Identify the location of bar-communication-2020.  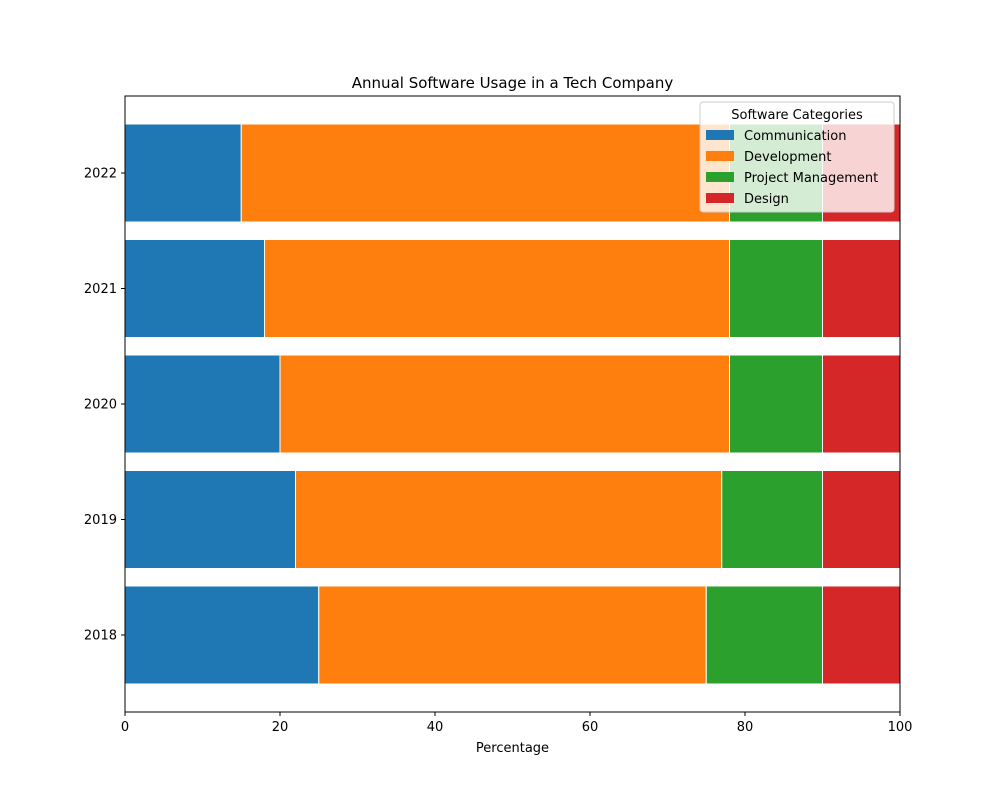
(202, 404).